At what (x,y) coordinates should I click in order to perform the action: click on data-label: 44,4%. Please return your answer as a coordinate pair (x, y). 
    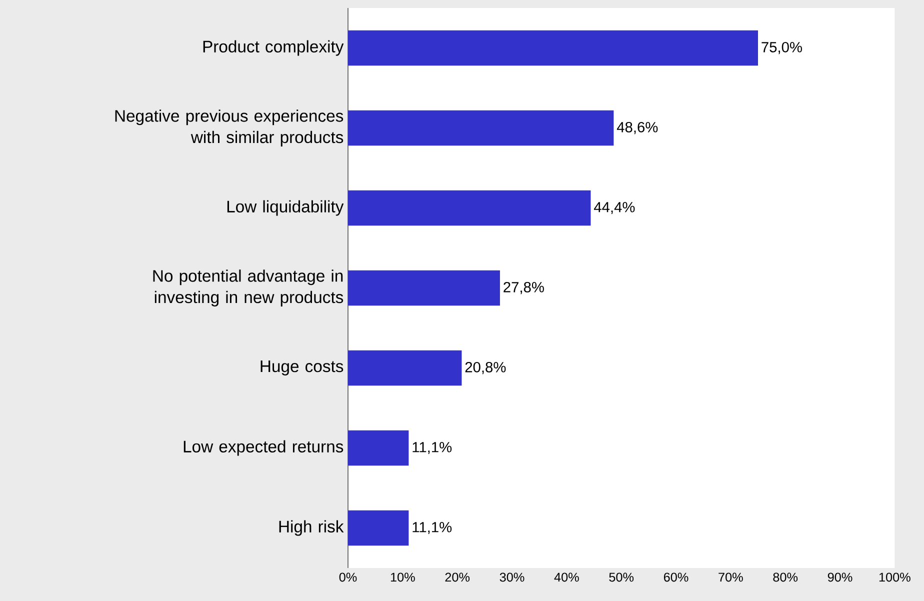
    Looking at the image, I should click on (614, 208).